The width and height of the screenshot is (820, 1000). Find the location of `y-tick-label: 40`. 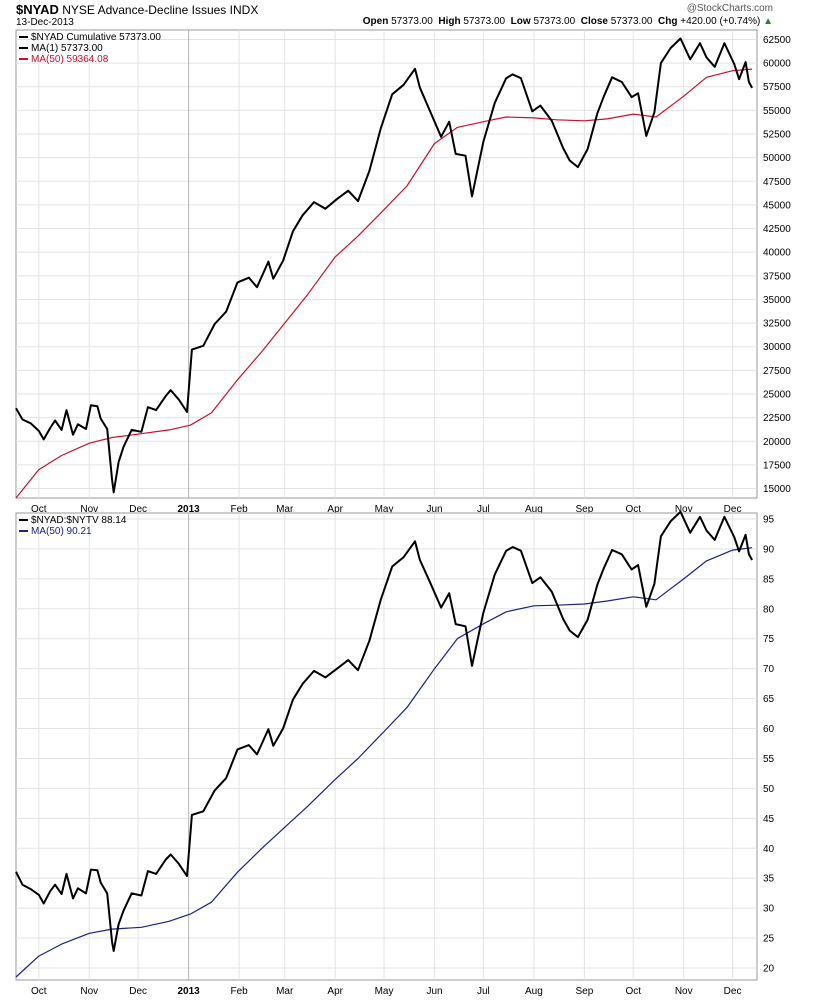

y-tick-label: 40 is located at coordinates (769, 849).